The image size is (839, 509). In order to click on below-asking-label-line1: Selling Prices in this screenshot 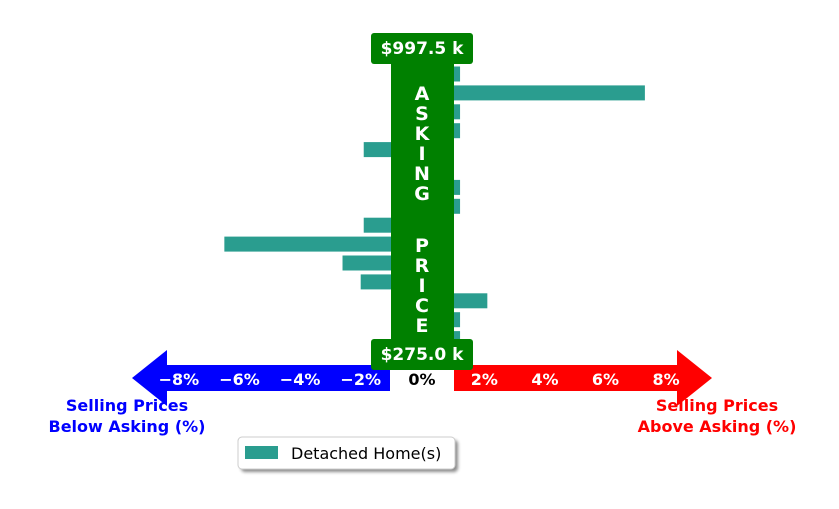, I will do `click(127, 405)`.